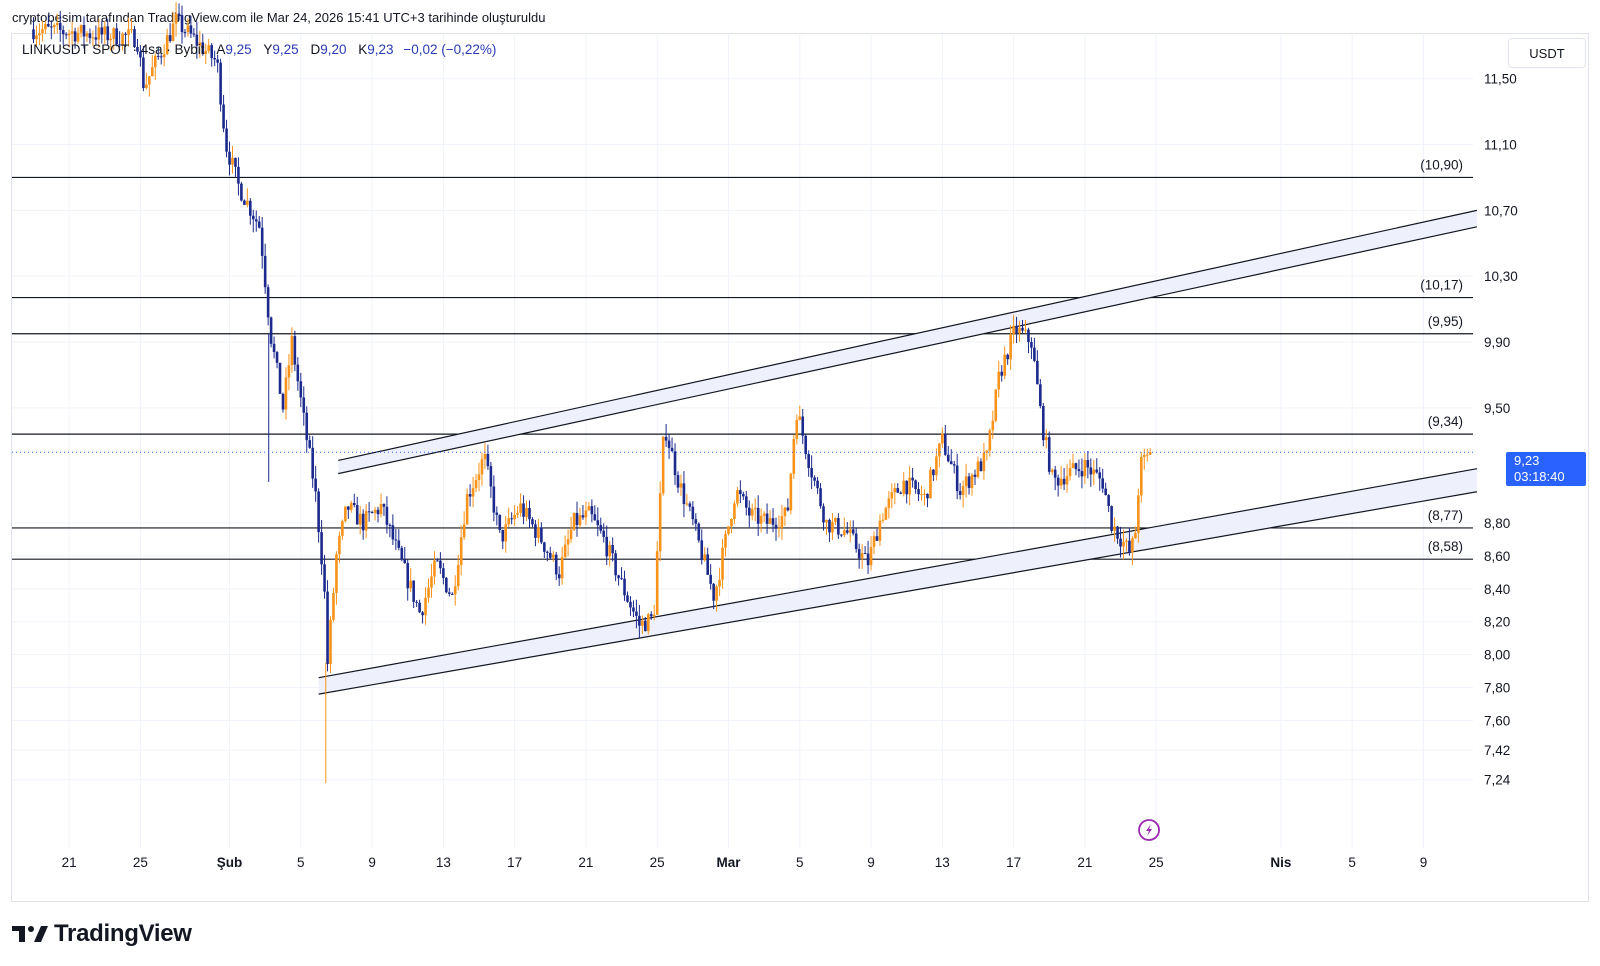  I want to click on level-label: (9,34), so click(1445, 421).